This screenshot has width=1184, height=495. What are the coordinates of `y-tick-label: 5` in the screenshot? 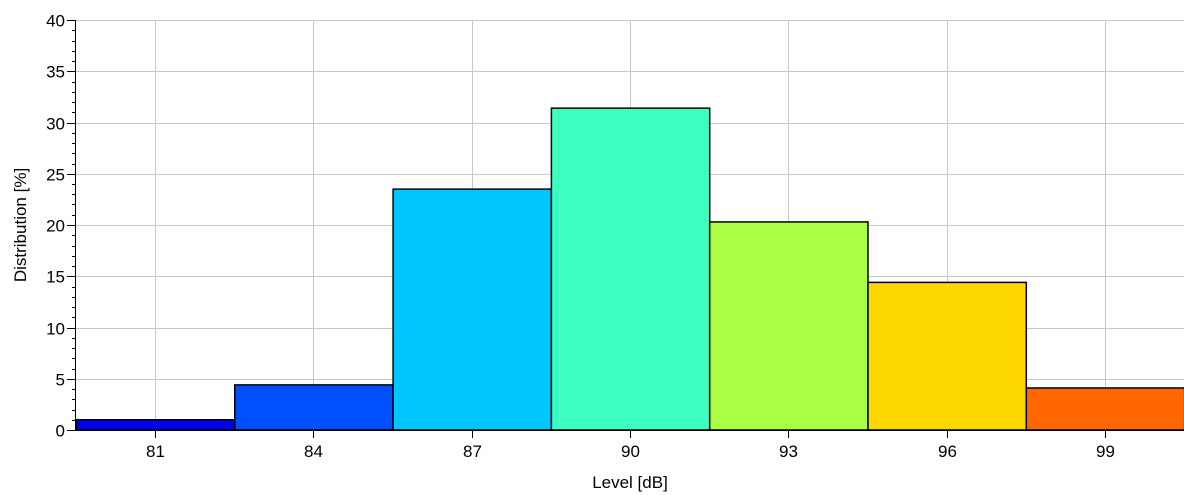 It's located at (60, 380).